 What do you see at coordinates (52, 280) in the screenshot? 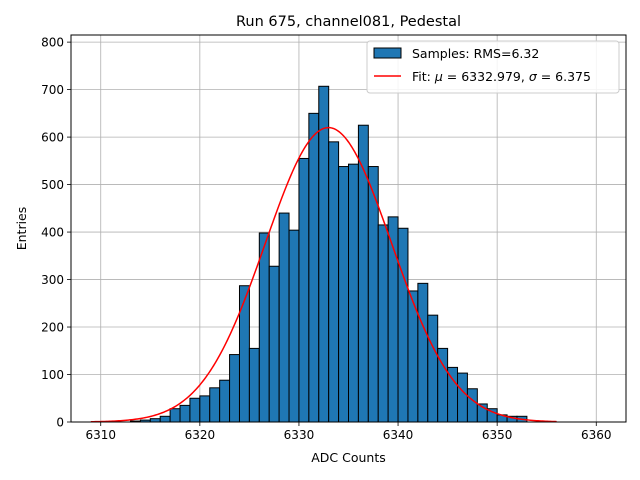
I see `y-tick-label: 300` at bounding box center [52, 280].